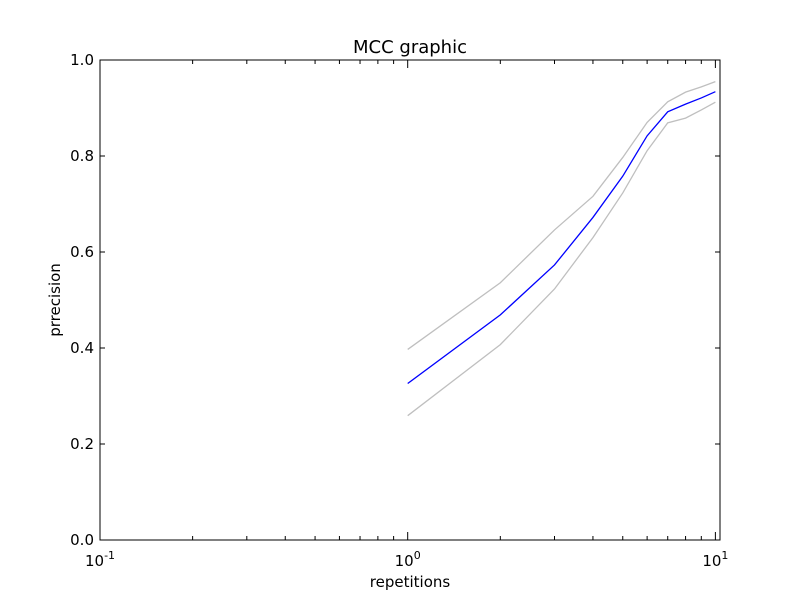  Describe the element at coordinates (82, 444) in the screenshot. I see `y-tick-label: 0.2` at that location.